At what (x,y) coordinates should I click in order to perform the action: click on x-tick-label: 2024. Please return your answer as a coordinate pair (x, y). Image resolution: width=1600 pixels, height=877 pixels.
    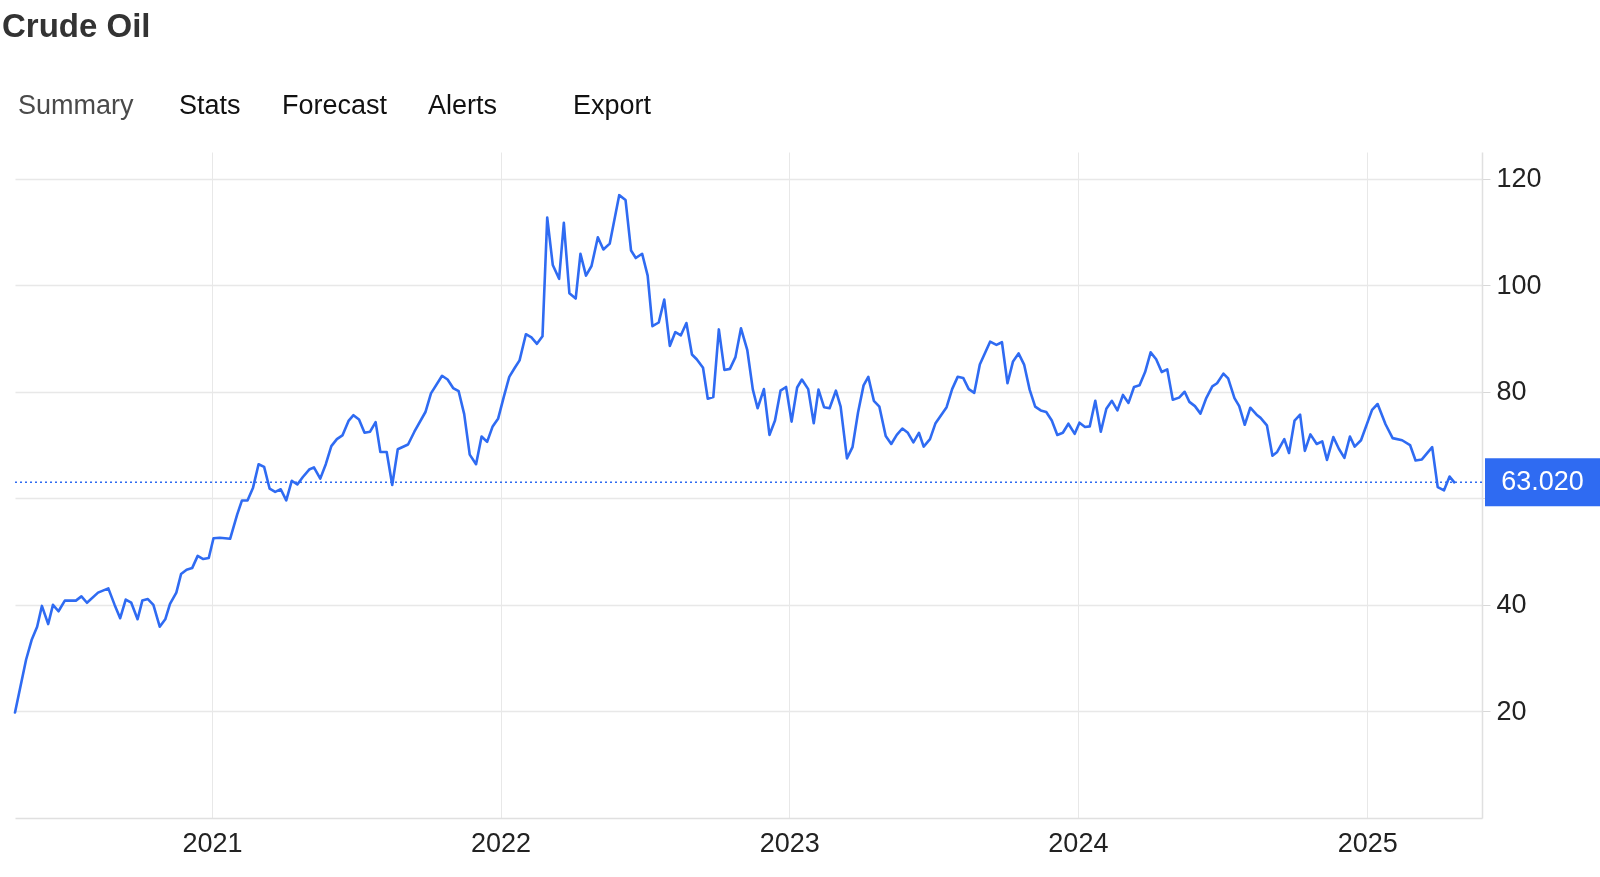
    Looking at the image, I should click on (1078, 842).